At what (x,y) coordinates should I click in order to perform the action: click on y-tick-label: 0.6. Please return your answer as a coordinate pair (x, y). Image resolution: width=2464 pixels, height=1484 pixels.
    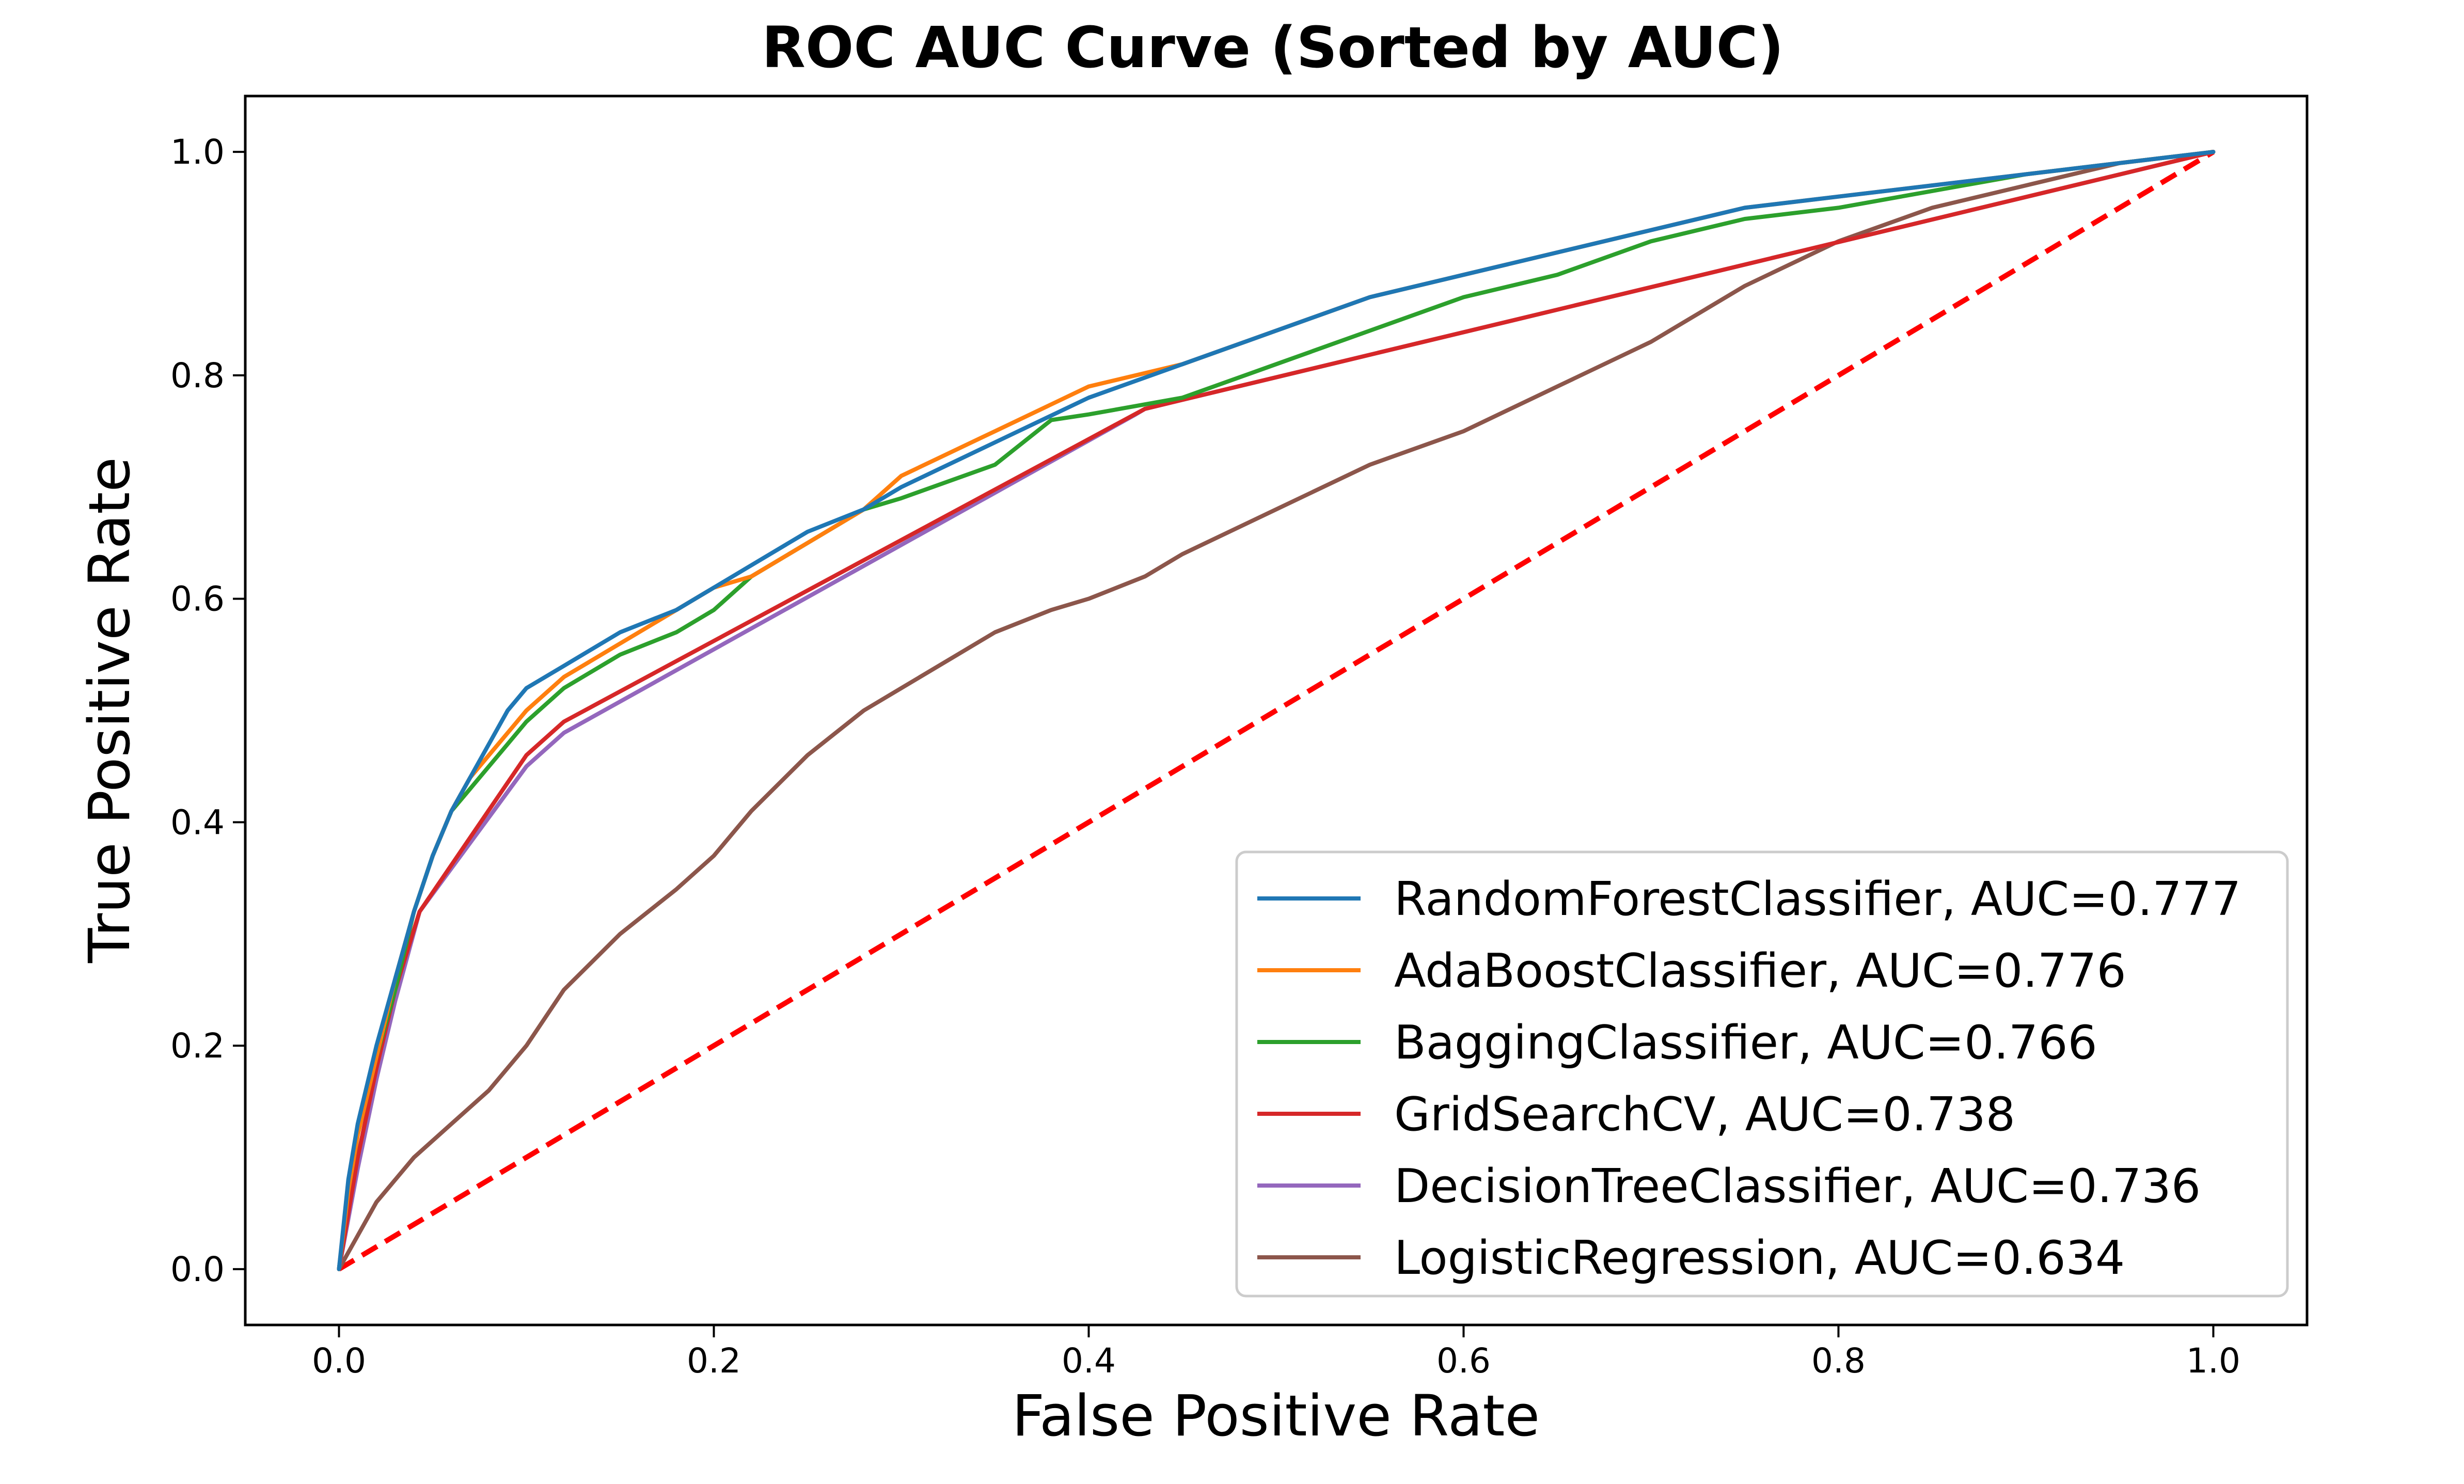
    Looking at the image, I should click on (197, 599).